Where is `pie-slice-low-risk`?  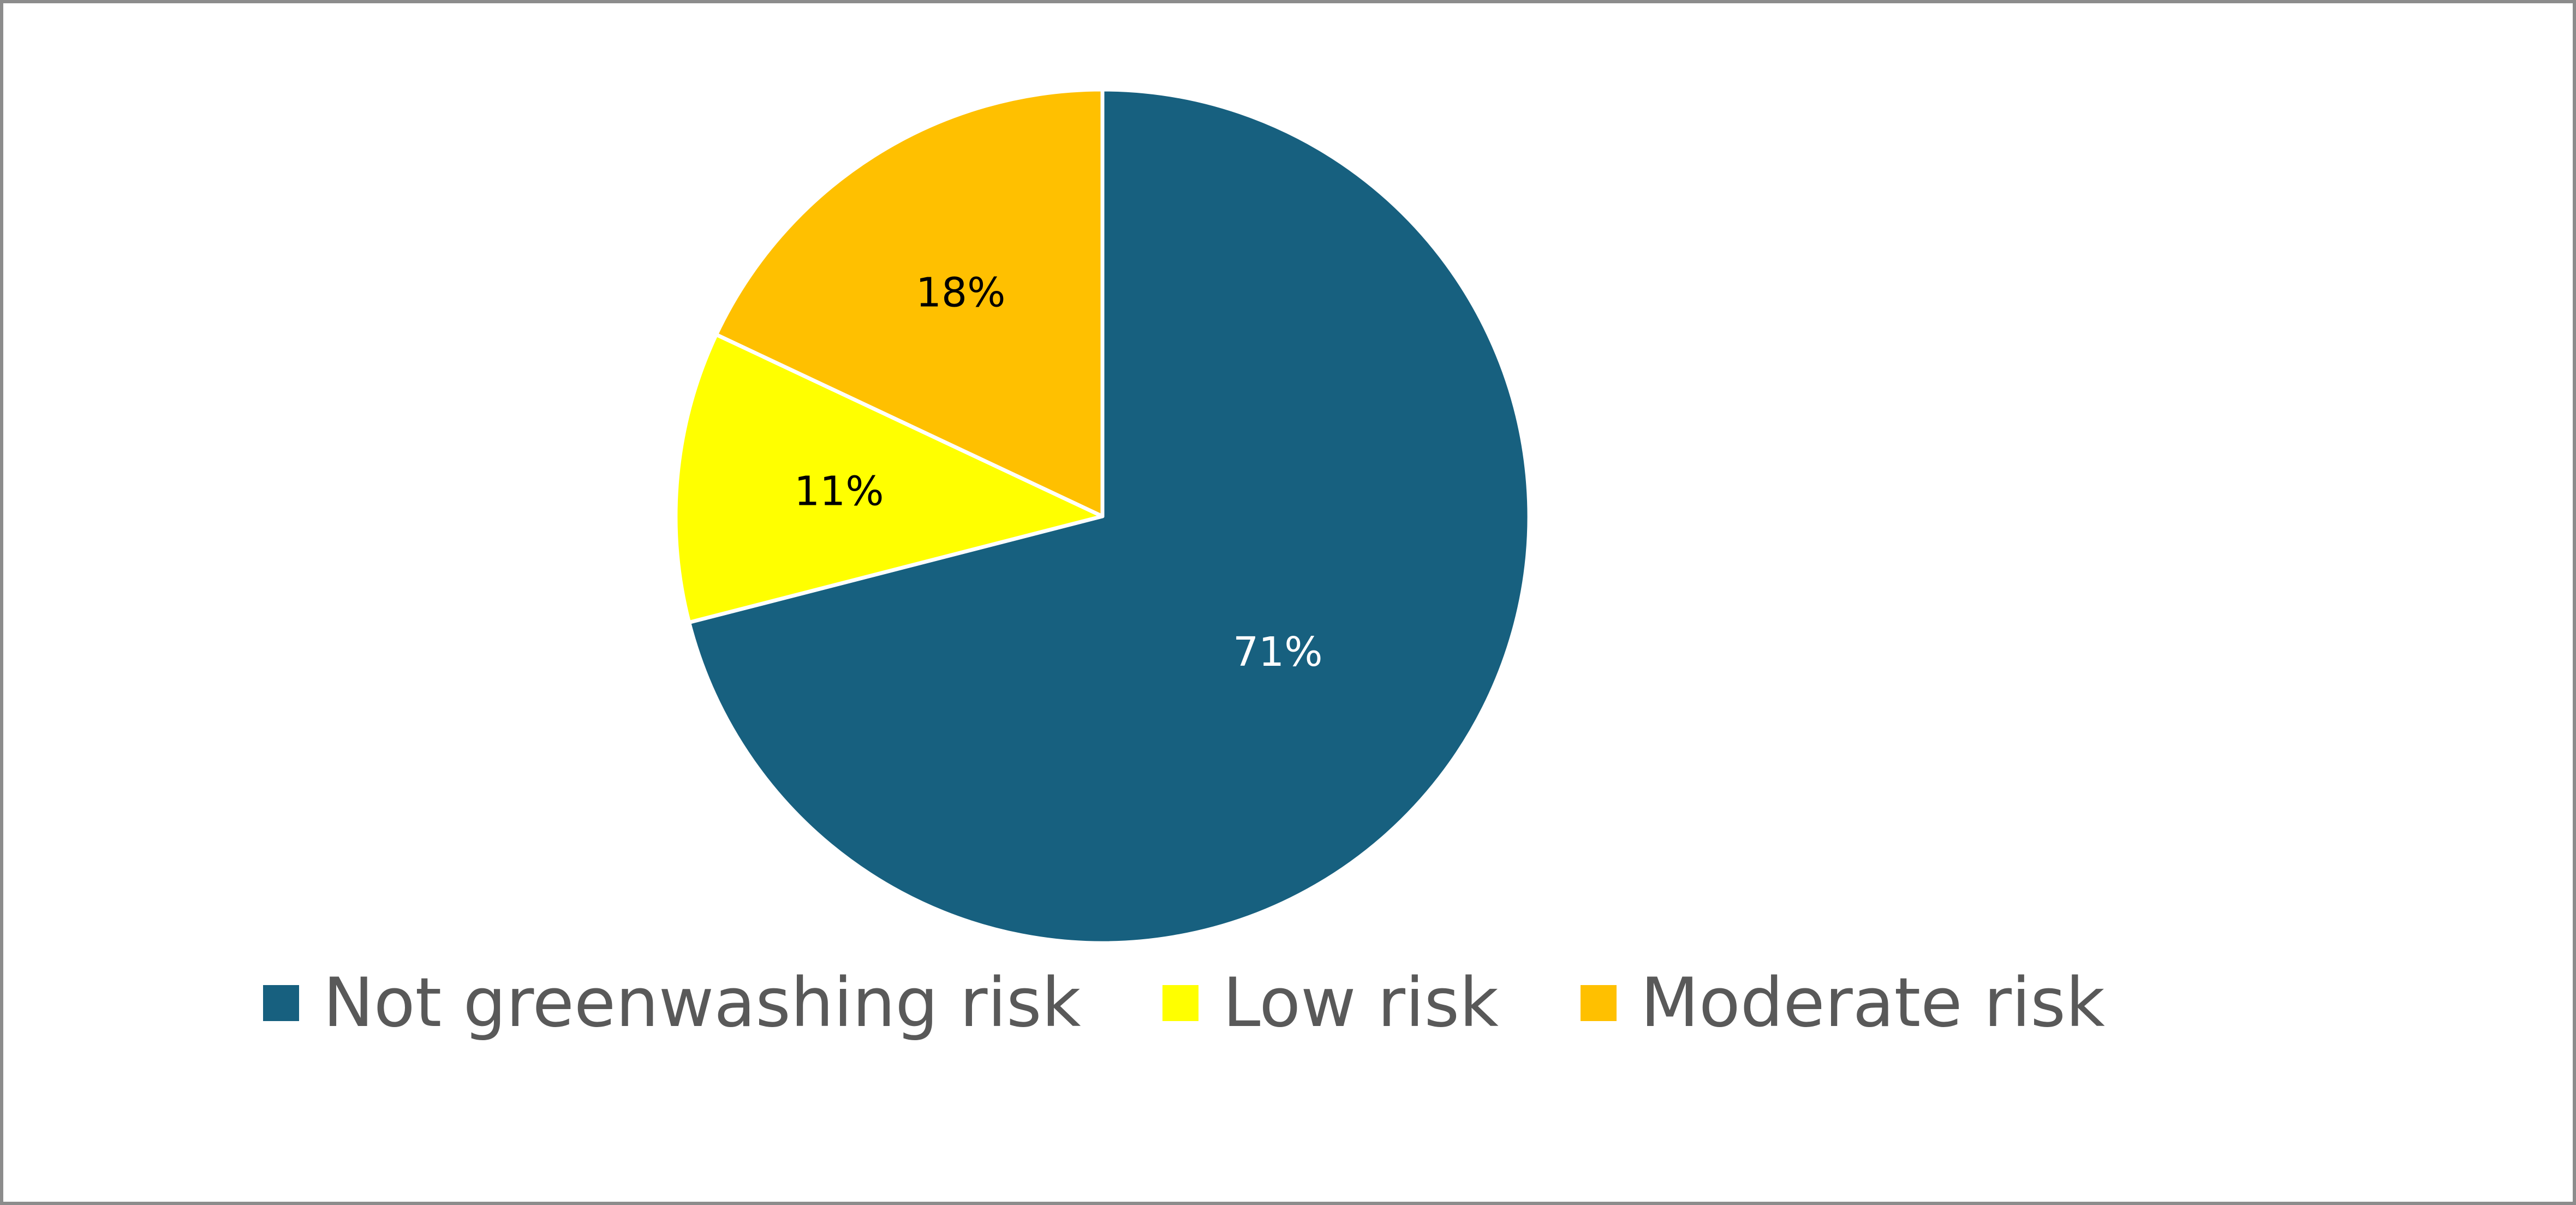 pie-slice-low-risk is located at coordinates (889, 478).